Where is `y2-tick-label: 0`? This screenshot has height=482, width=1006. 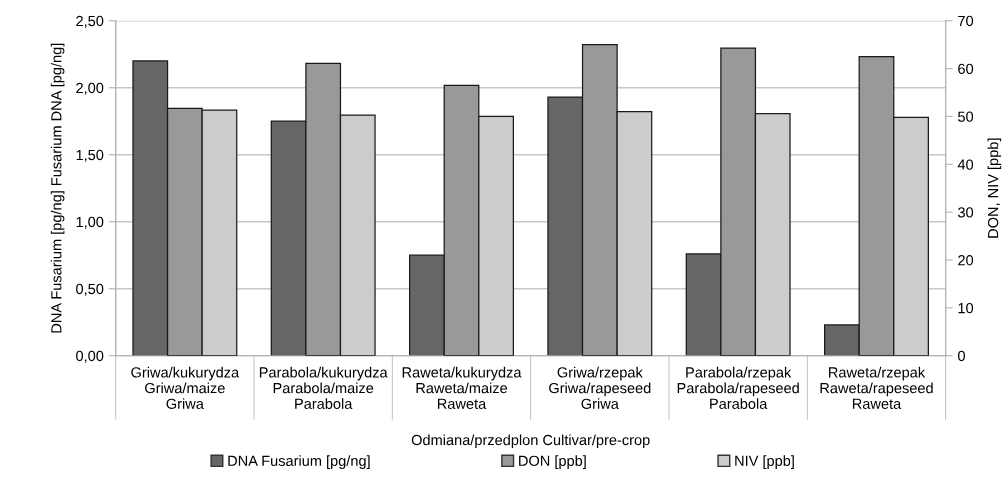
y2-tick-label: 0 is located at coordinates (961, 356).